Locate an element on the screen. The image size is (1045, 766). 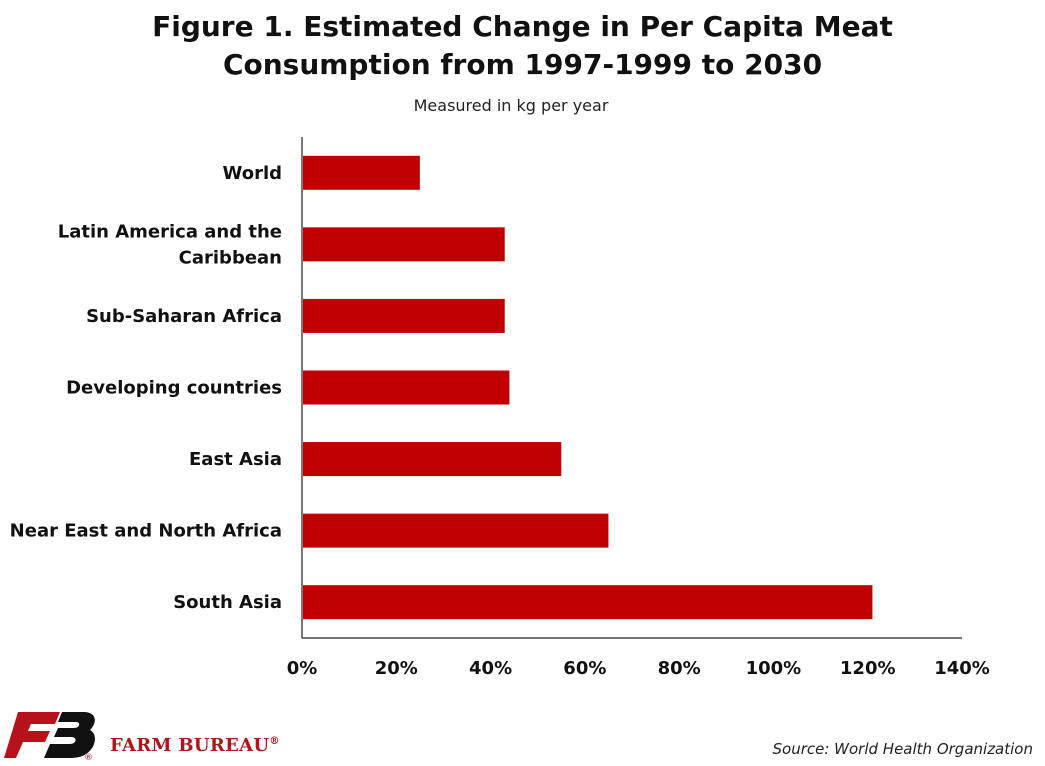
category-label-4: East Asia is located at coordinates (235, 459).